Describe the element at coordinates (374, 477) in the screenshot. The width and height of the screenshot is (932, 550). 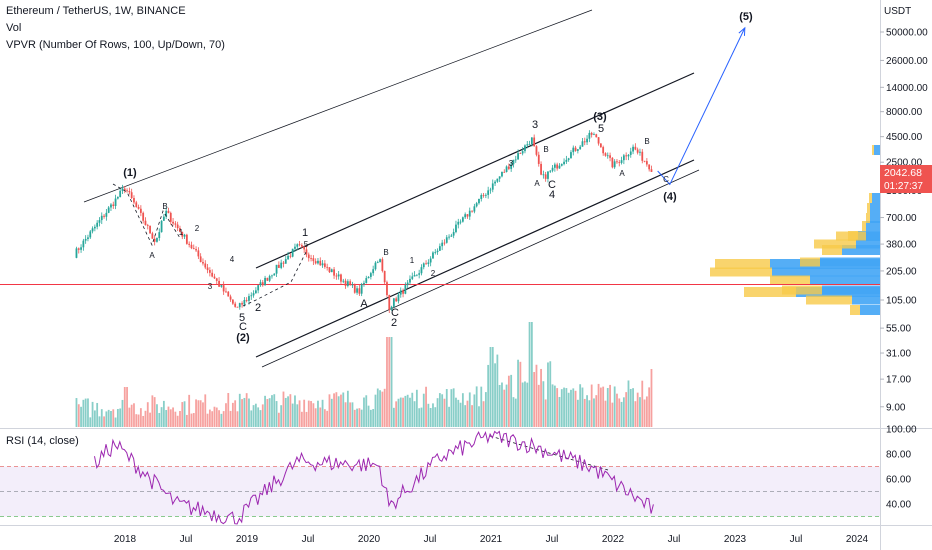
I see `rsi-line` at that location.